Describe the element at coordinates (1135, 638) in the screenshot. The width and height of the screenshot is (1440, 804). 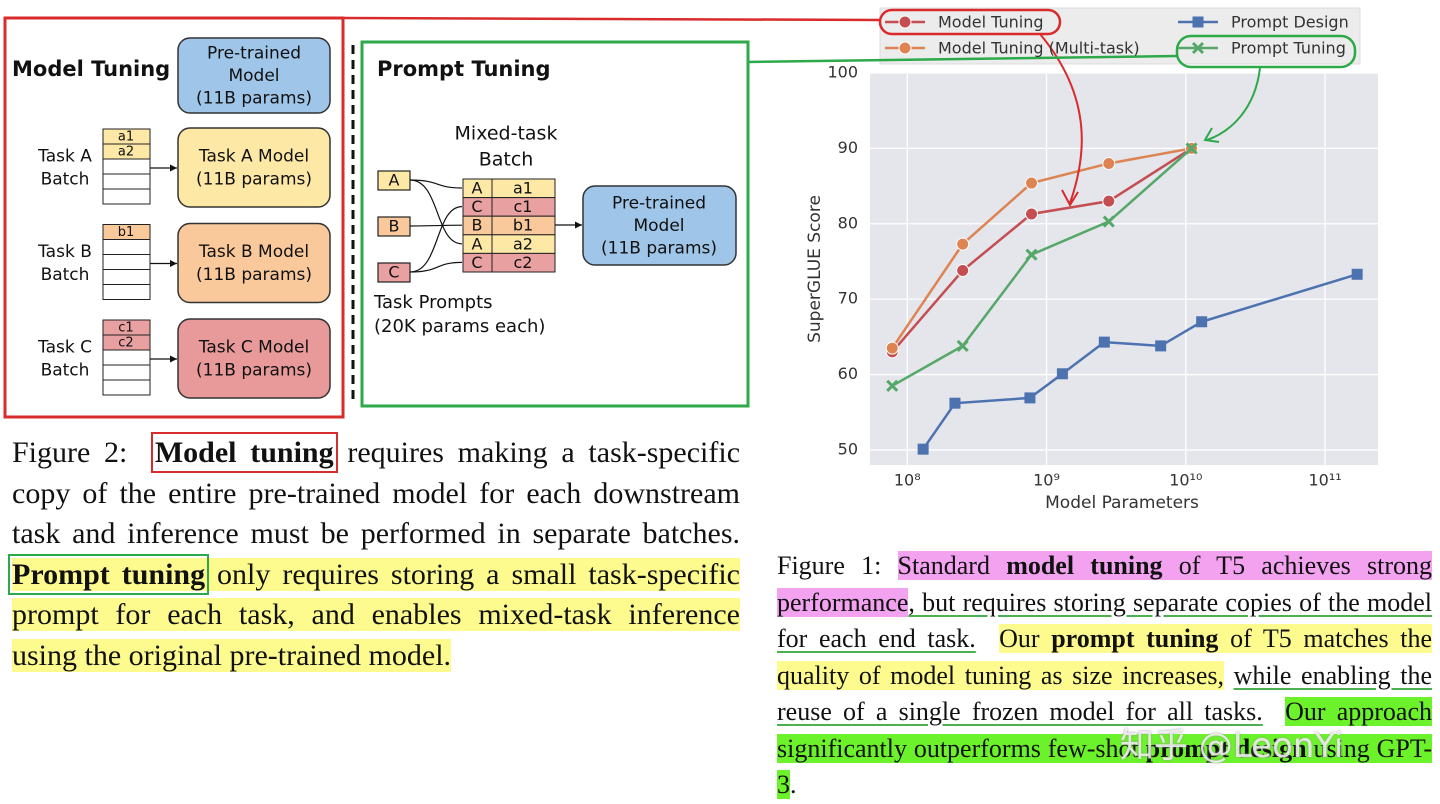
I see `caption-term: prompt tuning` at that location.